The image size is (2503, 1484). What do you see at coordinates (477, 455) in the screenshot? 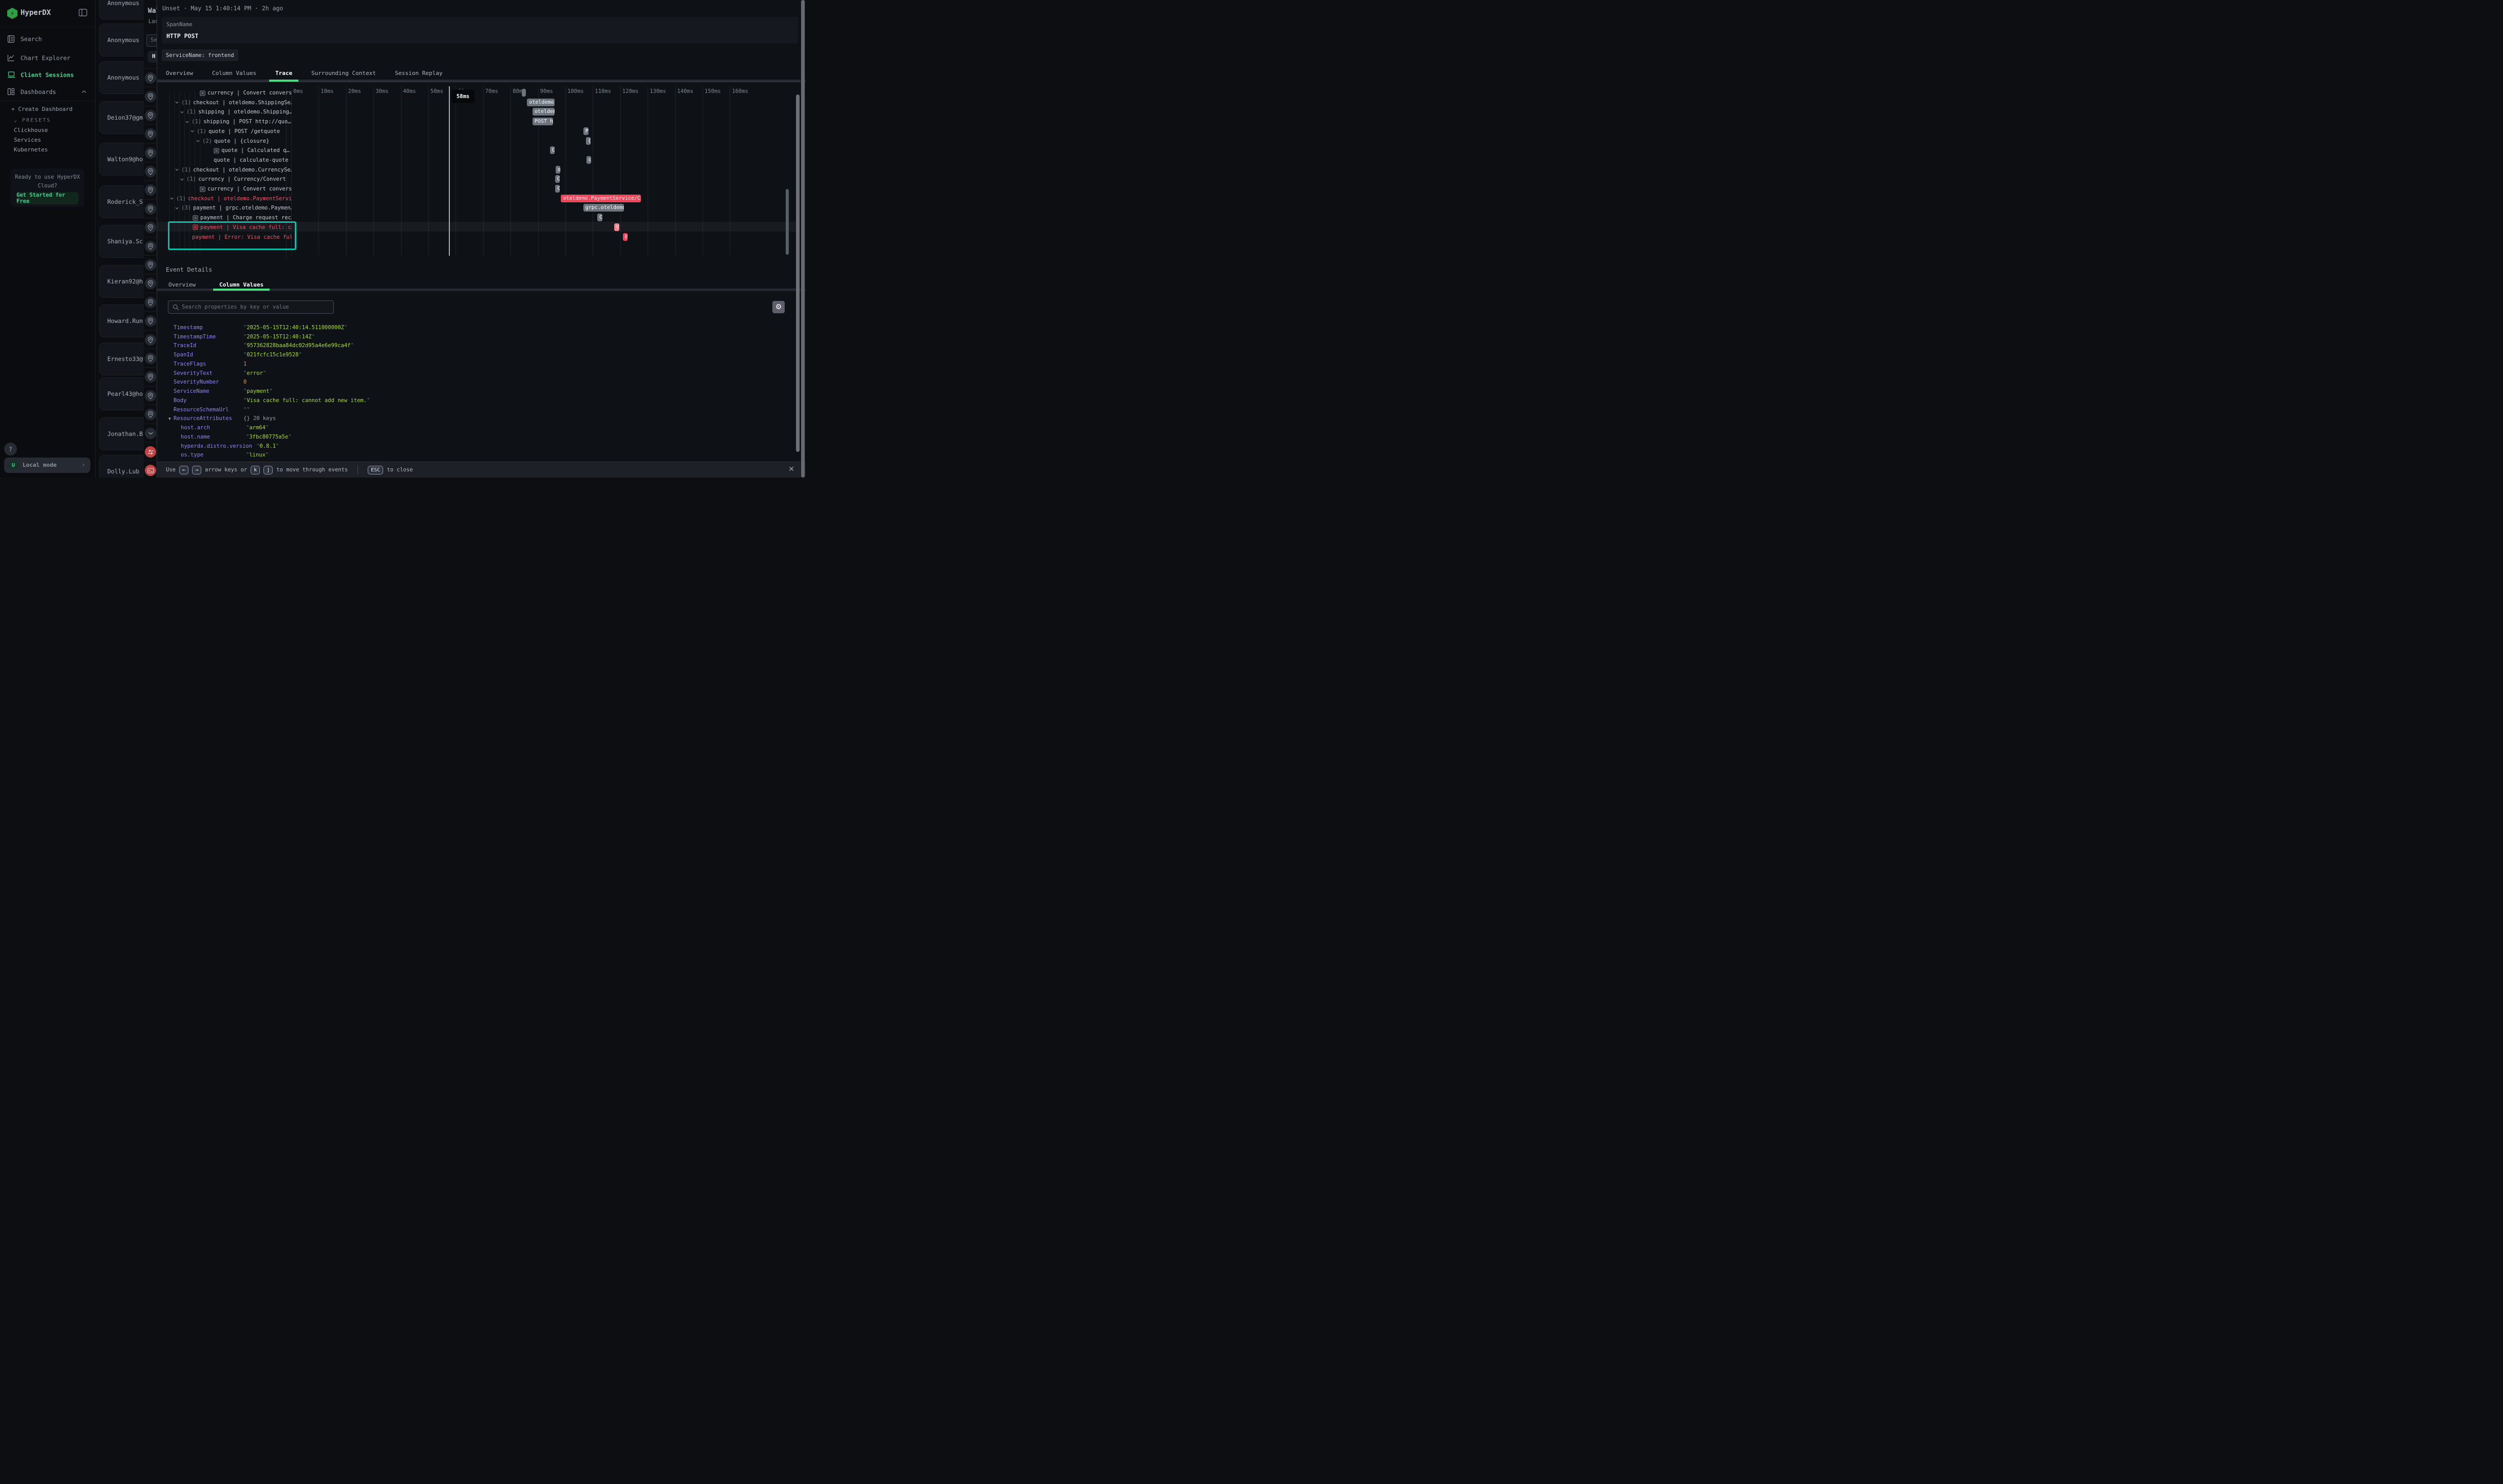
I see `property-row: os.type "linux"` at bounding box center [477, 455].